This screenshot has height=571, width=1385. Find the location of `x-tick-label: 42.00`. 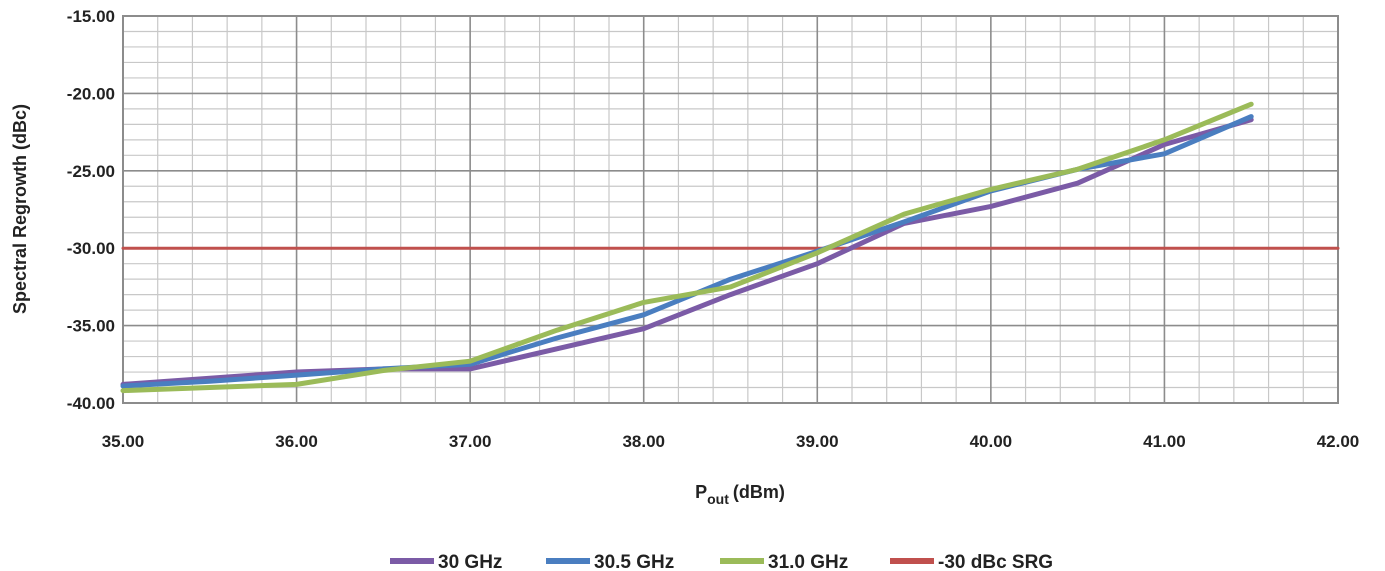

x-tick-label: 42.00 is located at coordinates (1338, 441).